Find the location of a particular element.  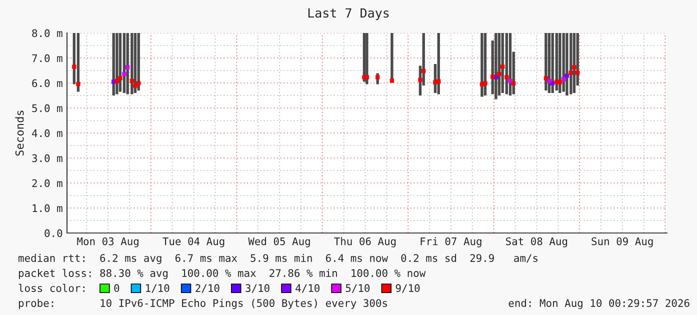

text: probe: 10 IPv6-ICMP Echo Pings (500 Bytes) every 300s is located at coordinates (202, 304).